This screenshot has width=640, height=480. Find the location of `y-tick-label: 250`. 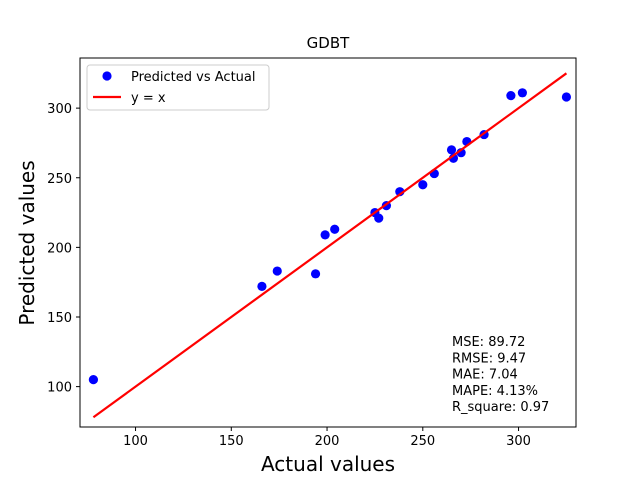

y-tick-label: 250 is located at coordinates (59, 179).